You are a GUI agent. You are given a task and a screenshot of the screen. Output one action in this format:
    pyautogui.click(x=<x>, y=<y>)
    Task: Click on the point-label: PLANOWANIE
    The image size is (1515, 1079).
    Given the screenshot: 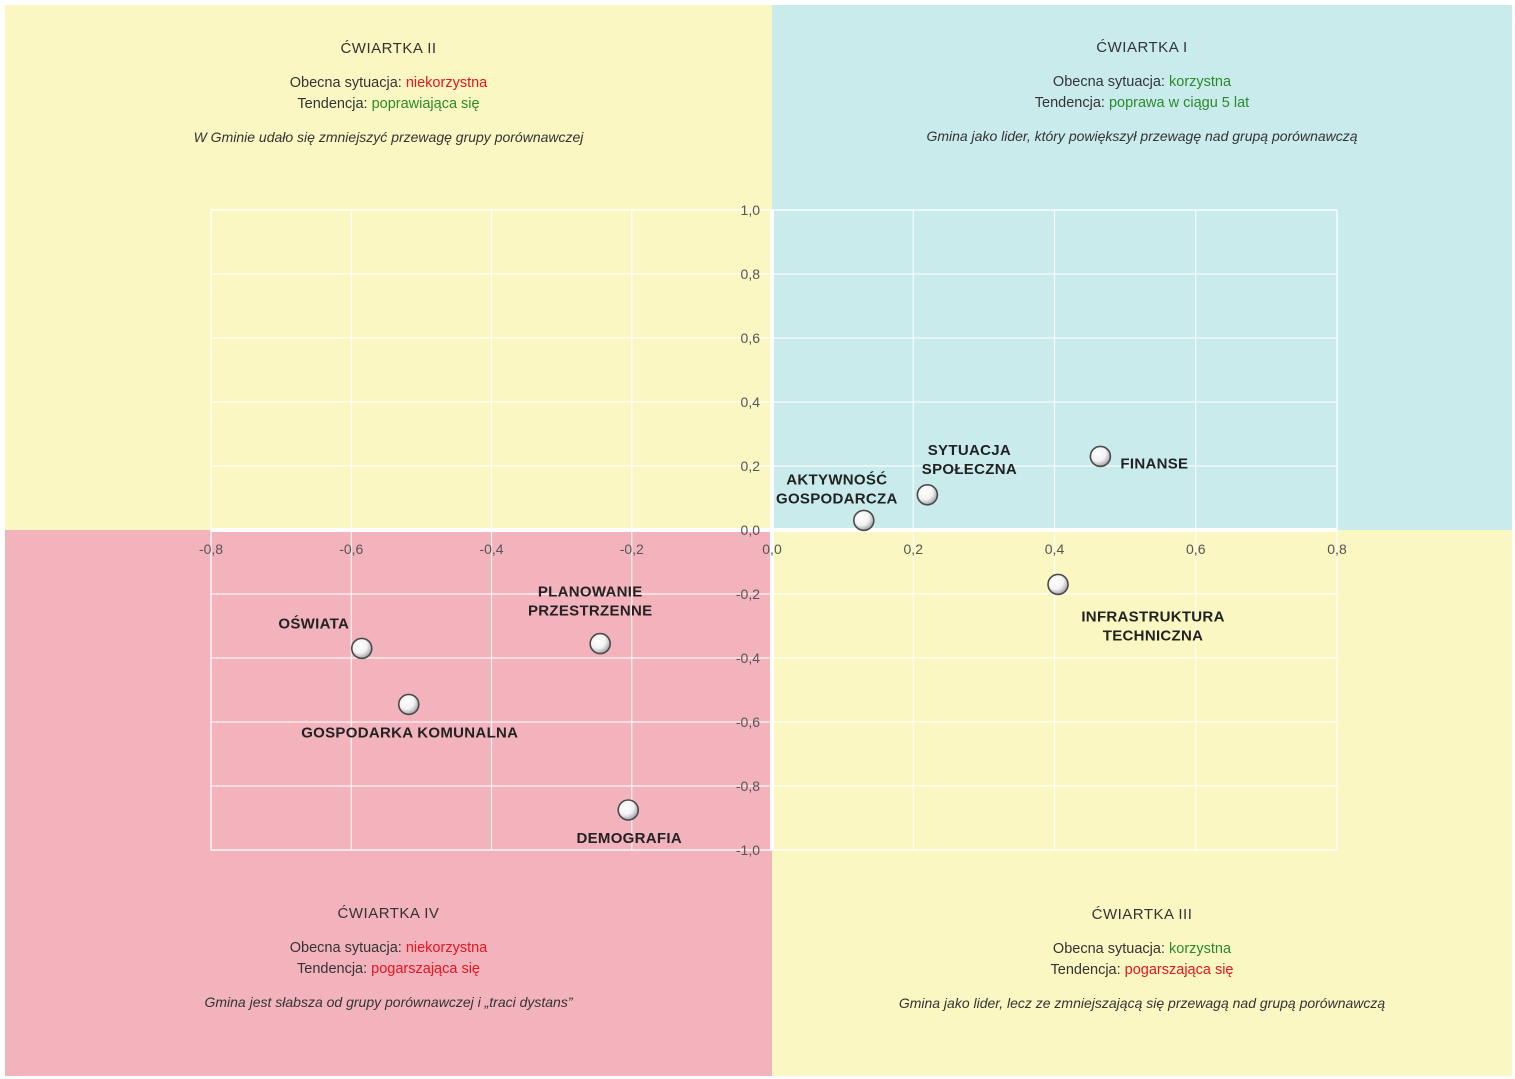 What is the action you would take?
    pyautogui.click(x=590, y=592)
    